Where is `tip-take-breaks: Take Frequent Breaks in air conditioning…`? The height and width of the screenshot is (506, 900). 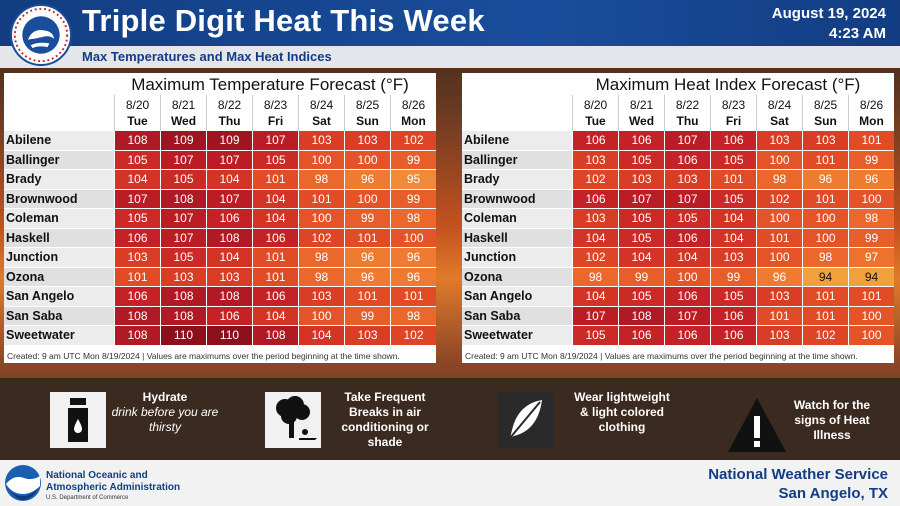
tip-take-breaks: Take Frequent Breaks in air conditioning… is located at coordinates (355, 419).